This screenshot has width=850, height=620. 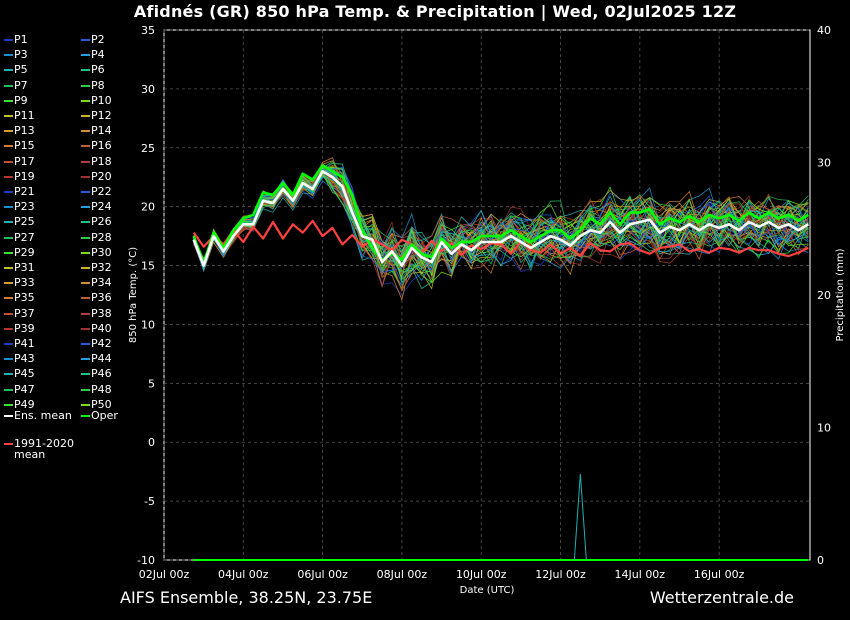 What do you see at coordinates (146, 560) in the screenshot?
I see `y-tick-label: -10` at bounding box center [146, 560].